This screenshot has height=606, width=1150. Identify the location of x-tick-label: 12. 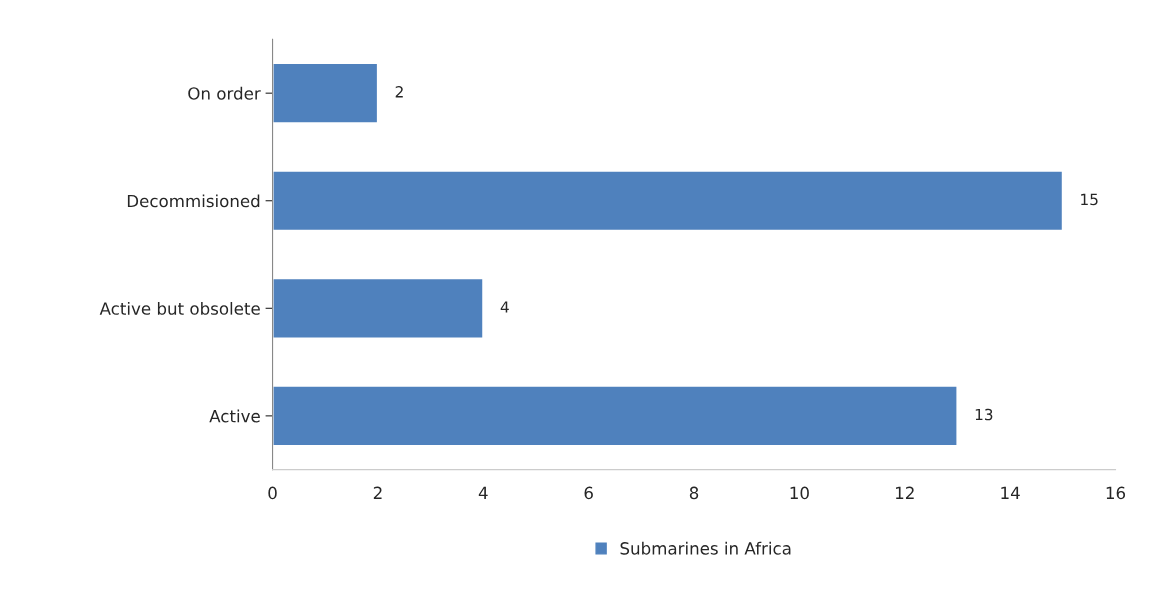
(904, 492).